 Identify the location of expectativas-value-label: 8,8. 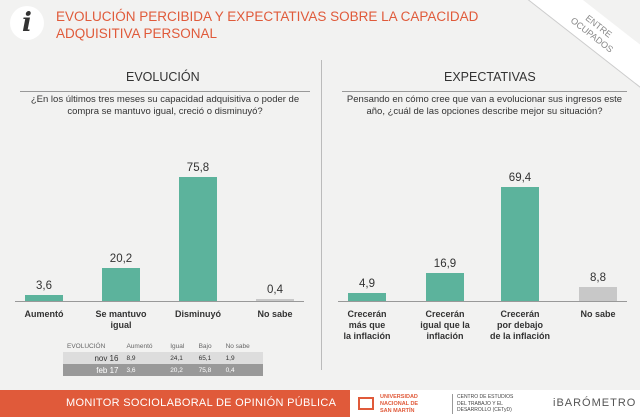
(598, 277).